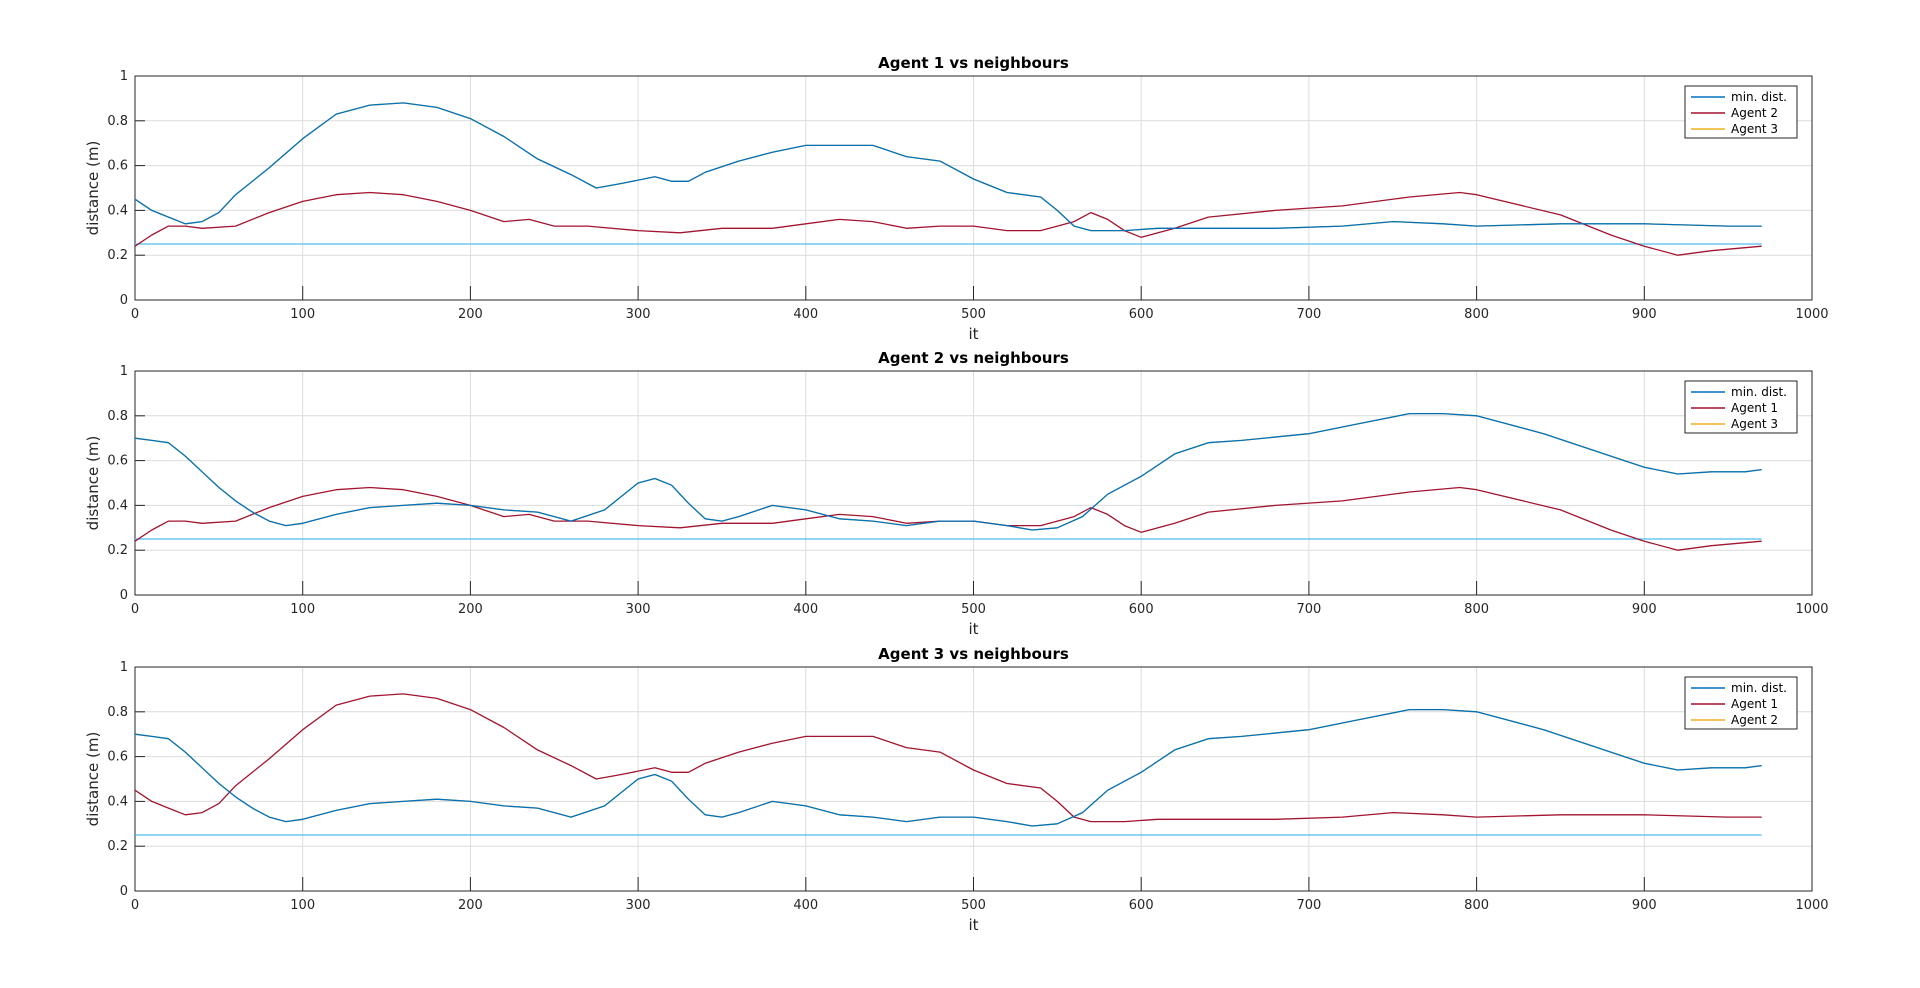 The image size is (1920, 988). I want to click on legend: min. dist. Agent 1 Agent 2, so click(1741, 703).